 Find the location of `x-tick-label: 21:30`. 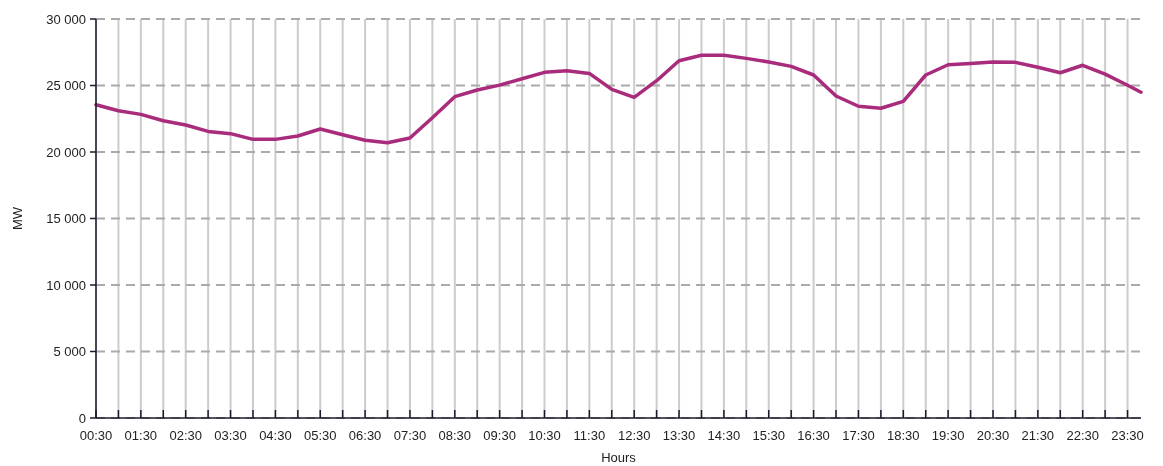

x-tick-label: 21:30 is located at coordinates (1038, 435).